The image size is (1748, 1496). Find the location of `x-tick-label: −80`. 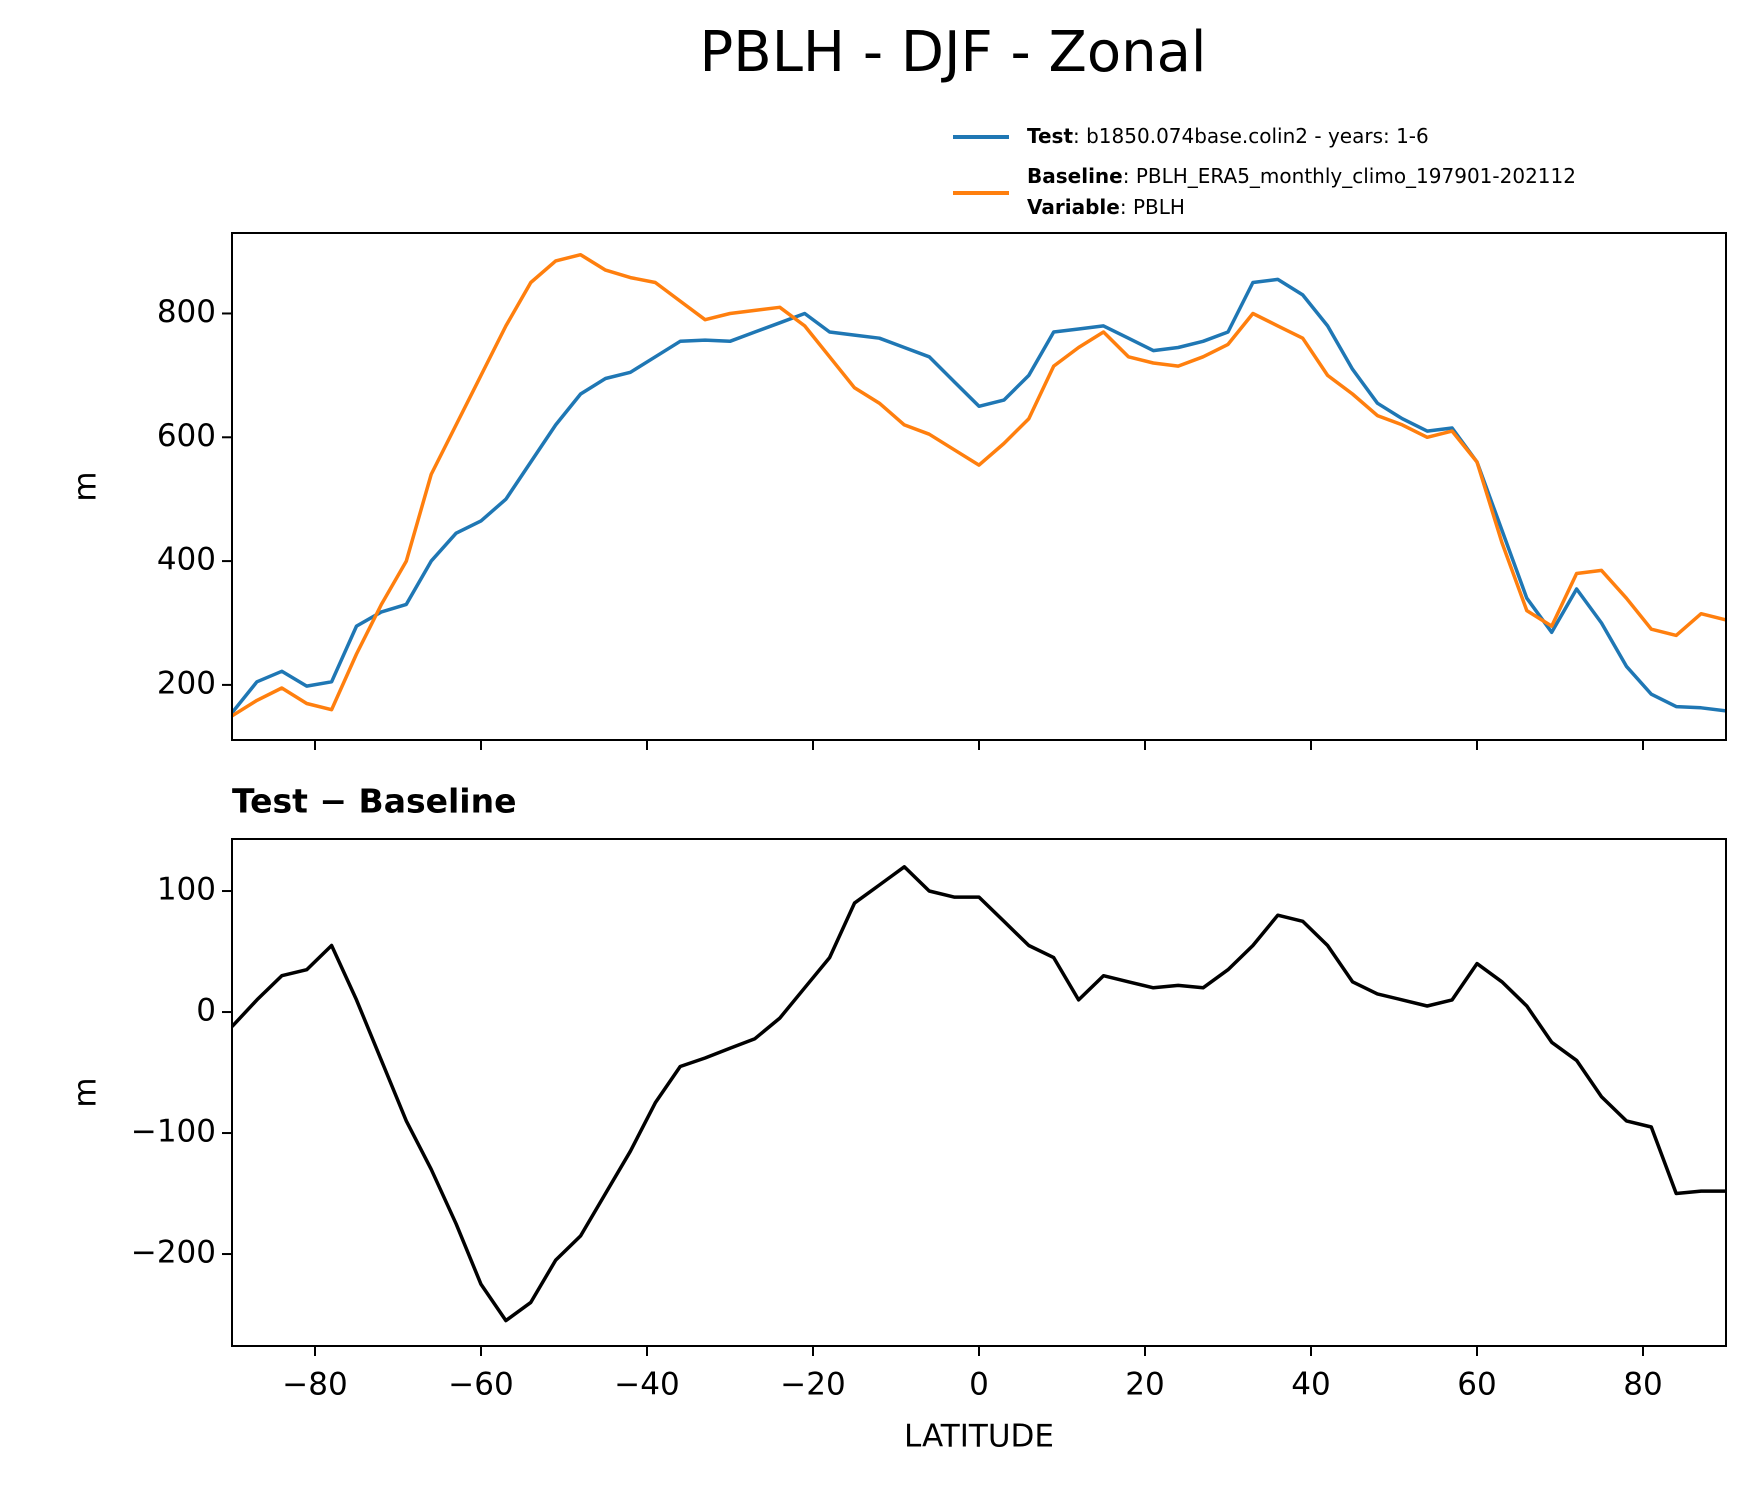

x-tick-label: −80 is located at coordinates (314, 1385).